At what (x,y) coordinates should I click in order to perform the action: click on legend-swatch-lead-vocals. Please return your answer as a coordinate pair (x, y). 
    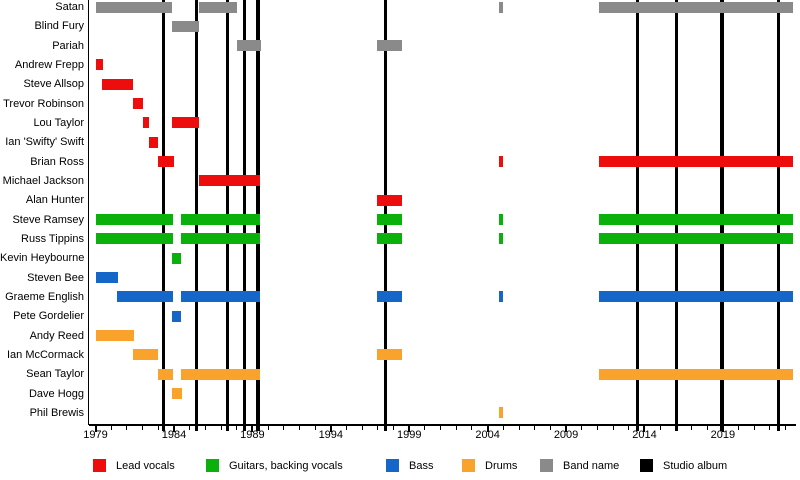
    Looking at the image, I should click on (99, 465).